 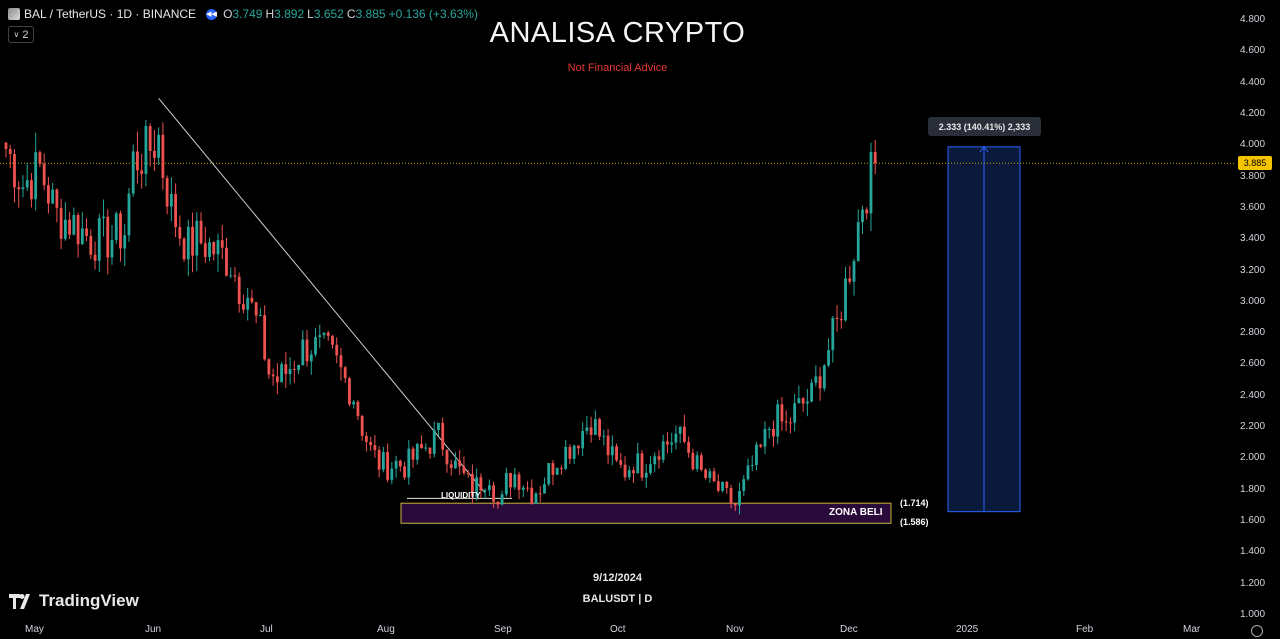 What do you see at coordinates (1253, 270) in the screenshot?
I see `price-axis-tick: 3.200` at bounding box center [1253, 270].